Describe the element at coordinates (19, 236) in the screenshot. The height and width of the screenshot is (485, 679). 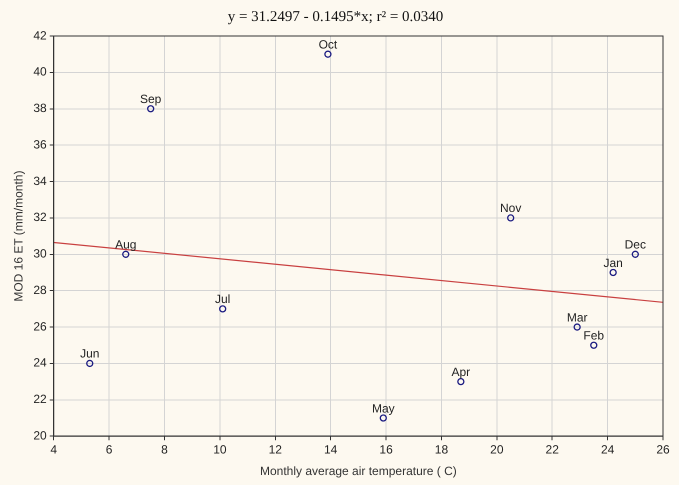
I see `y-axis-title: MOD 16 ET (mm/month)` at that location.